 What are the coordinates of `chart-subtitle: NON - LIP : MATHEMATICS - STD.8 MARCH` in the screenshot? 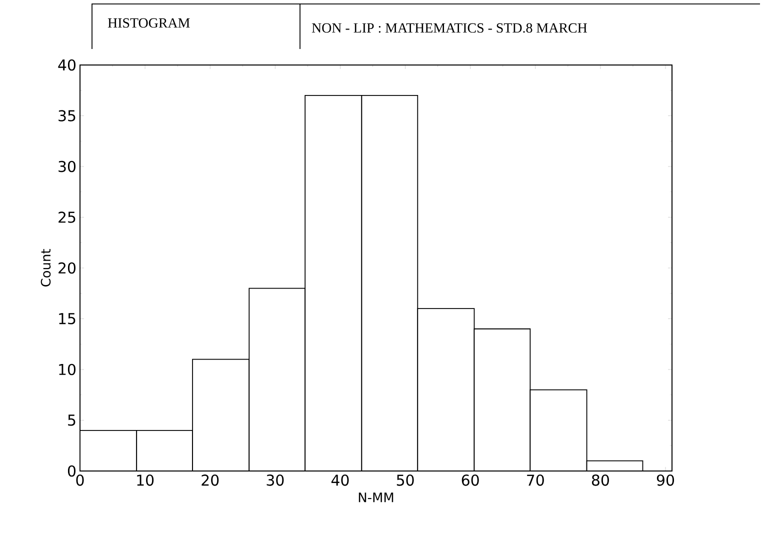 It's located at (449, 28).